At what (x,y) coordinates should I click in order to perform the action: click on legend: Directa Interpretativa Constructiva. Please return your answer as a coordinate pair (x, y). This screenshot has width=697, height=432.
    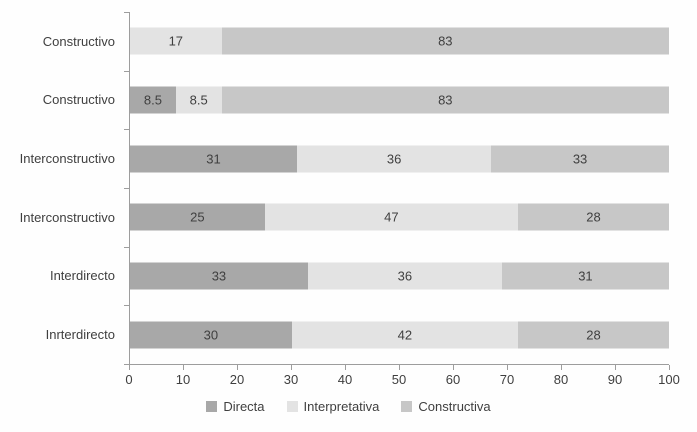
    Looking at the image, I should click on (348, 406).